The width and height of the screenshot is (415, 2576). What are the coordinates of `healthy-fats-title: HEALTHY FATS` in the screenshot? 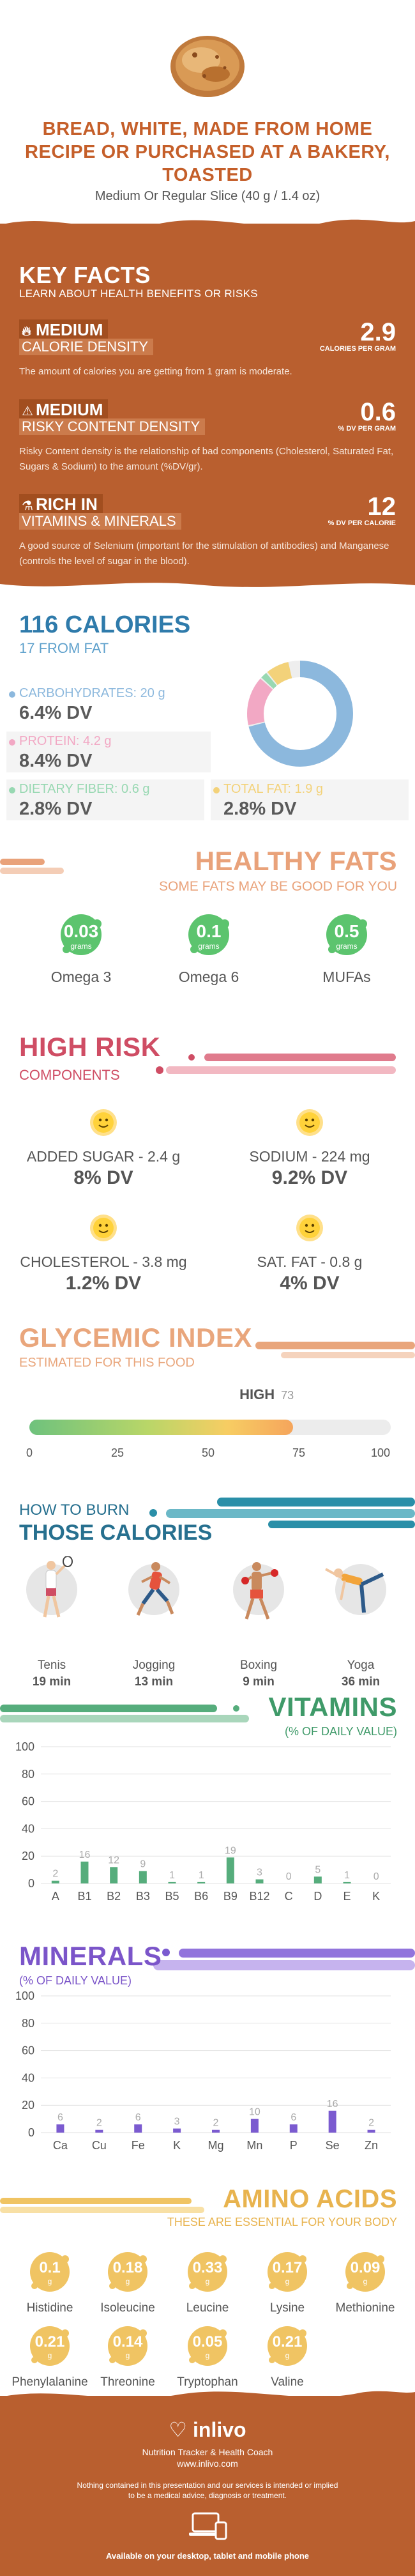 It's located at (296, 861).